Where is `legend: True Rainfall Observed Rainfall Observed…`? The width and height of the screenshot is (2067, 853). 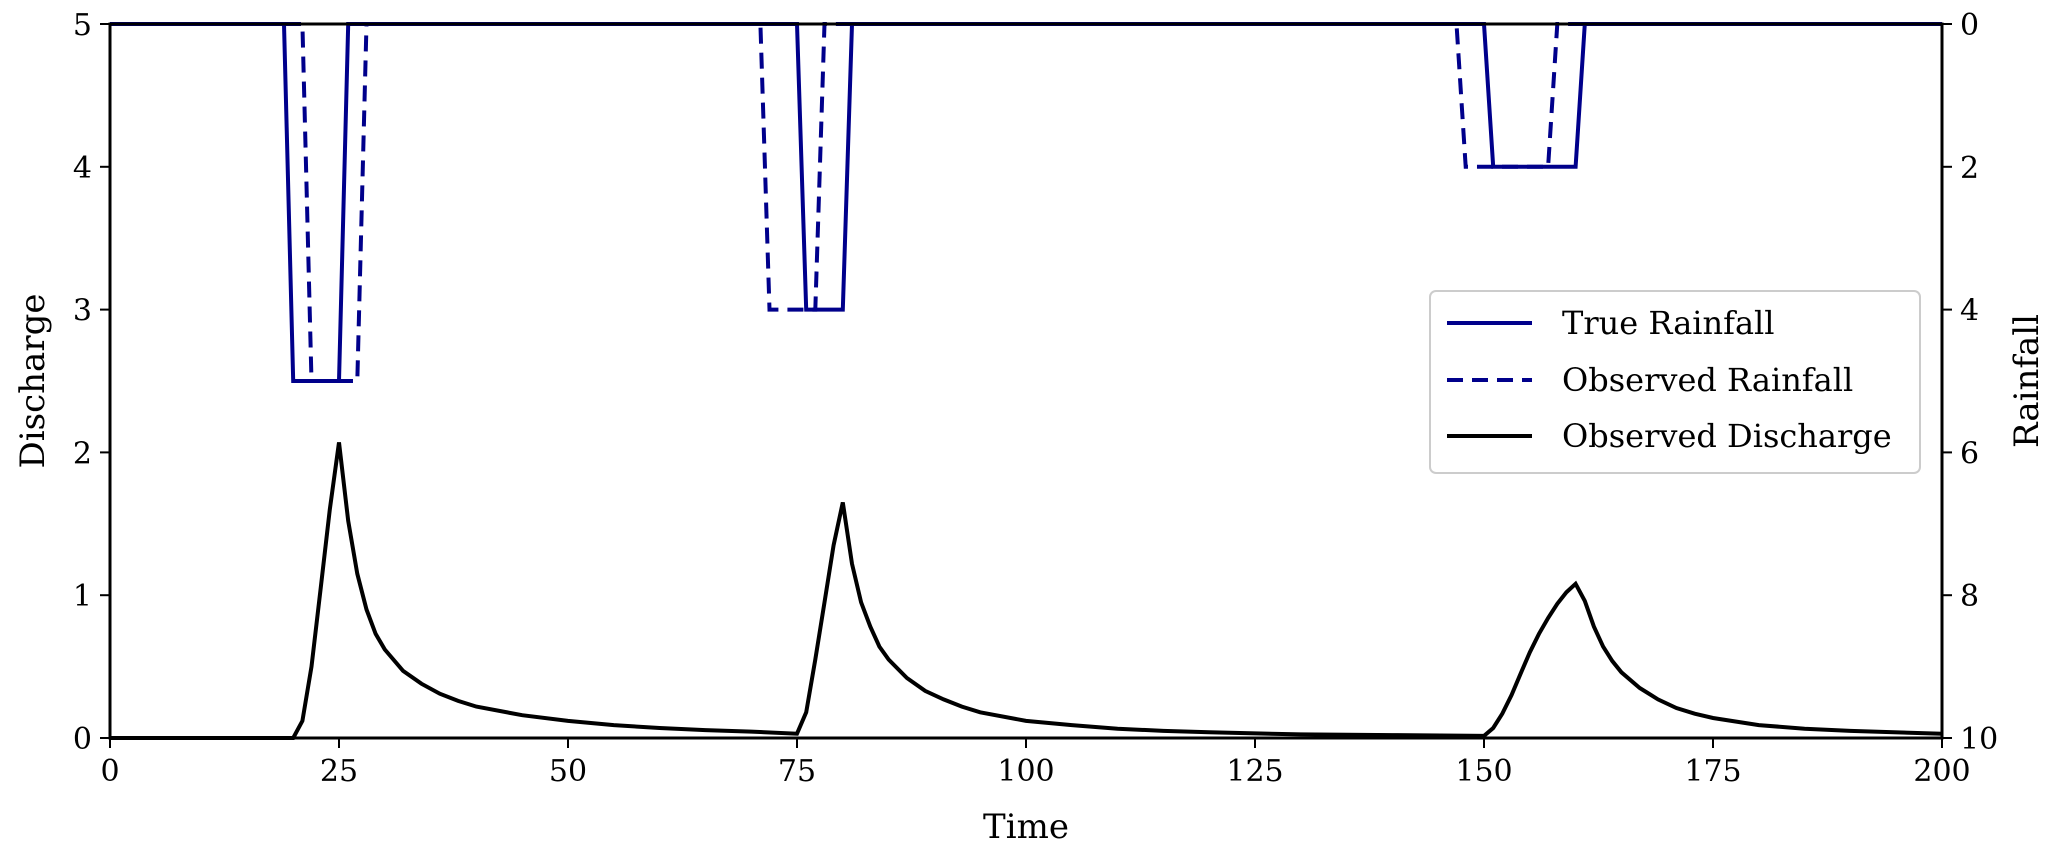 legend: True Rainfall Observed Rainfall Observed… is located at coordinates (1675, 382).